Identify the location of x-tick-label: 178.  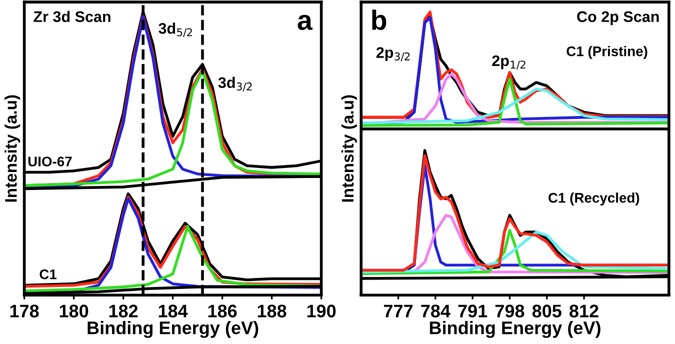
(24, 311).